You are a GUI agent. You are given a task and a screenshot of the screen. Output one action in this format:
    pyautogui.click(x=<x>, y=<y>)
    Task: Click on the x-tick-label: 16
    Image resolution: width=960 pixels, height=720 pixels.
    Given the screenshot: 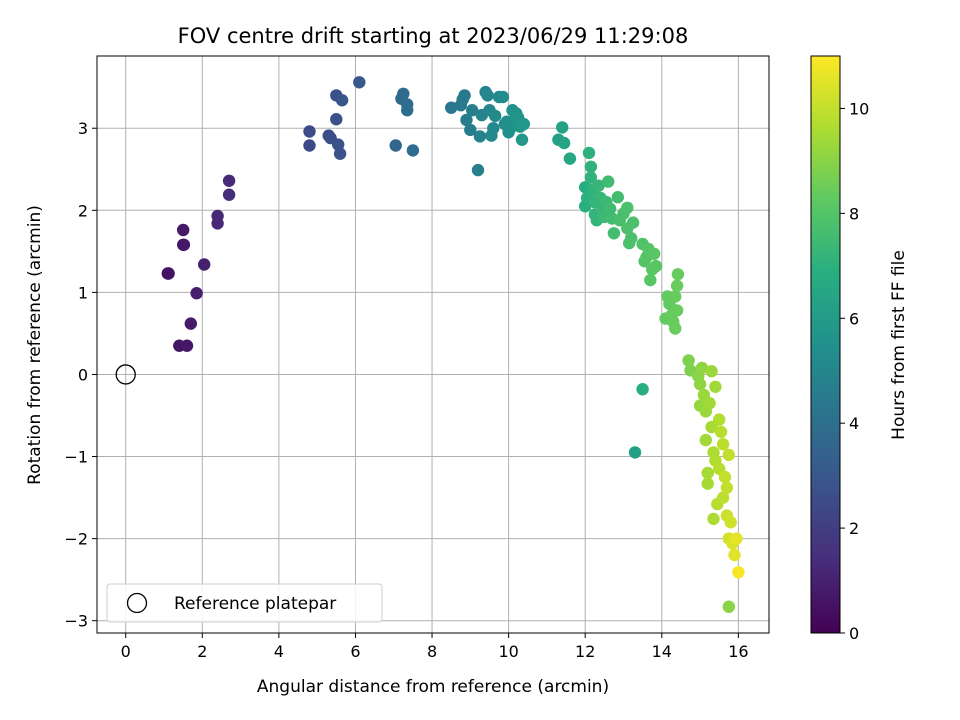 What is the action you would take?
    pyautogui.click(x=738, y=651)
    